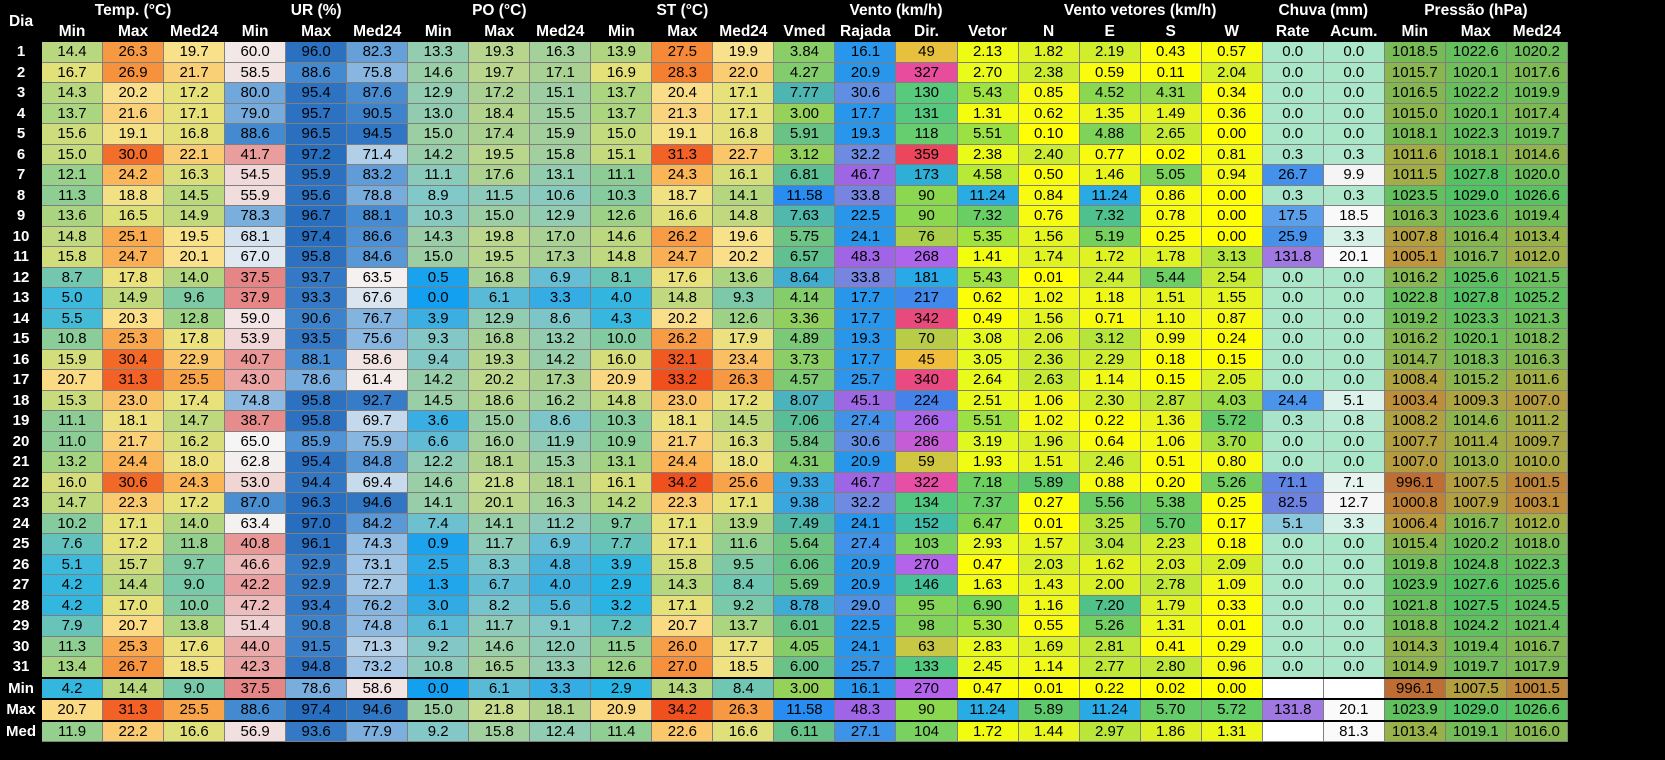 This screenshot has height=760, width=1665. Describe the element at coordinates (804, 134) in the screenshot. I see `table-cell: 5.91` at that location.